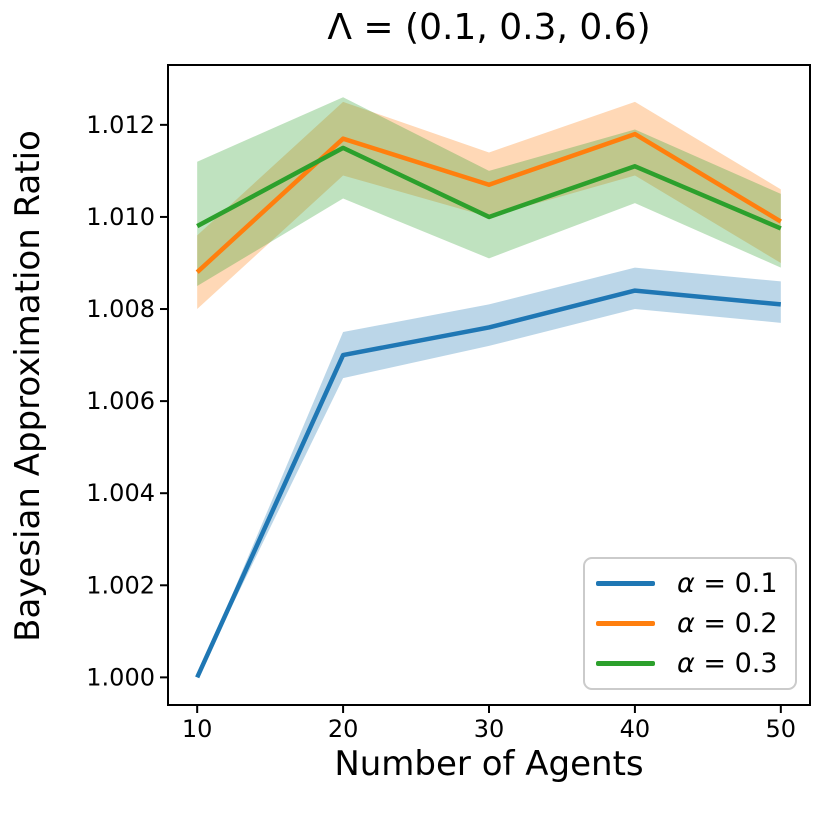  Describe the element at coordinates (120, 217) in the screenshot. I see `y-tick-label: 1.010` at that location.